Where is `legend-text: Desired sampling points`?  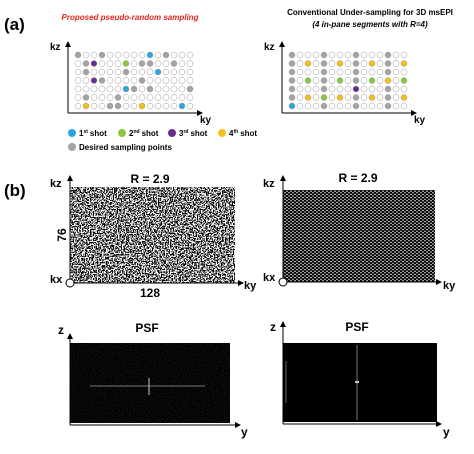
legend-text: Desired sampling points is located at coordinates (125, 147).